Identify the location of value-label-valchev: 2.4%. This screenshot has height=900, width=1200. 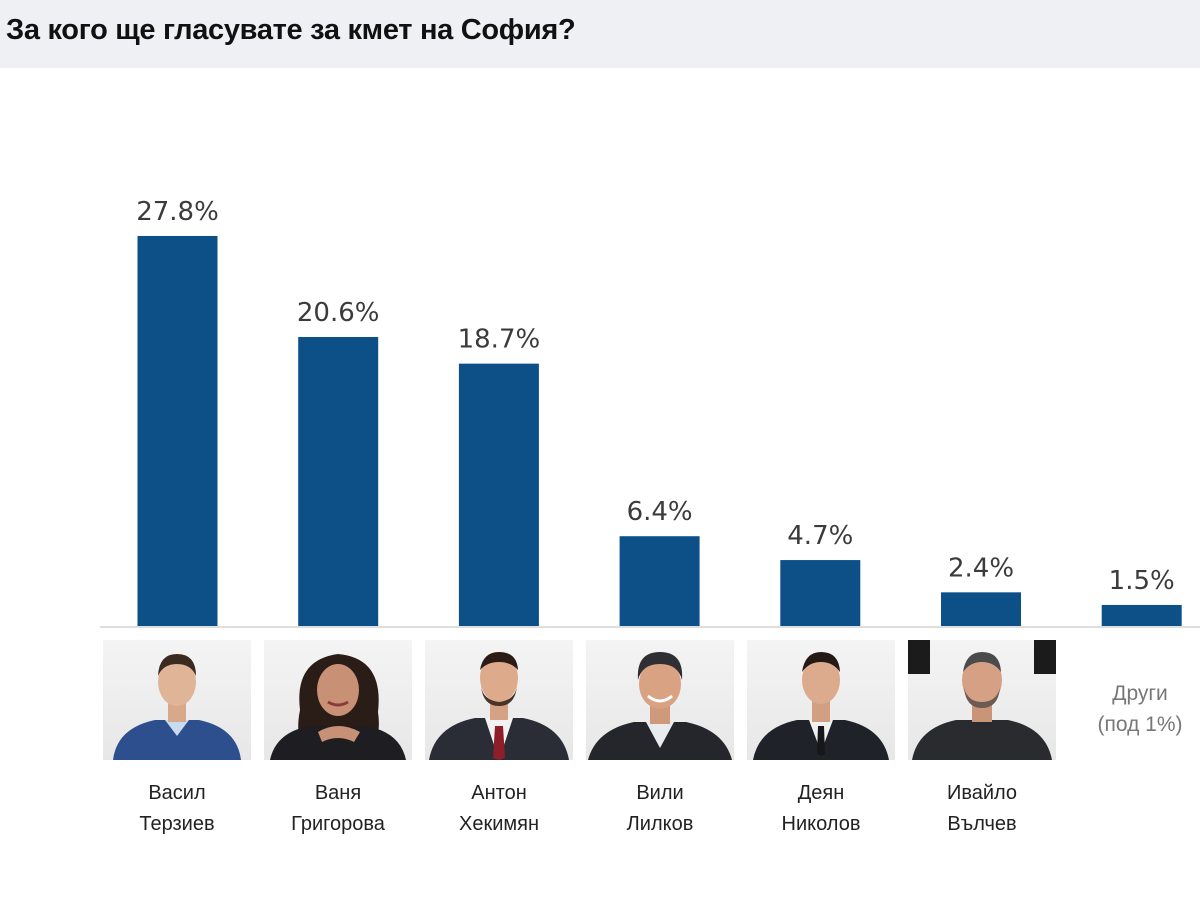
(981, 568).